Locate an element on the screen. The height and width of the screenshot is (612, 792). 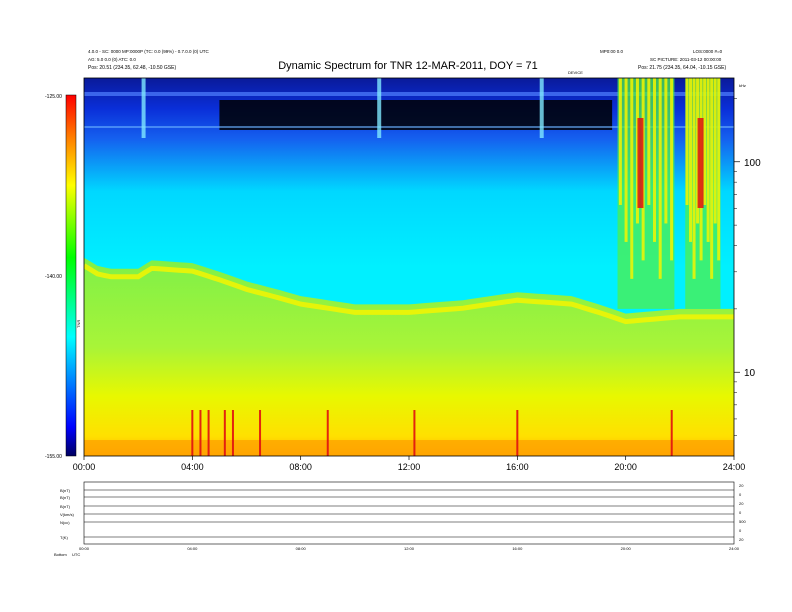
lower-right-label: 500 is located at coordinates (742, 521).